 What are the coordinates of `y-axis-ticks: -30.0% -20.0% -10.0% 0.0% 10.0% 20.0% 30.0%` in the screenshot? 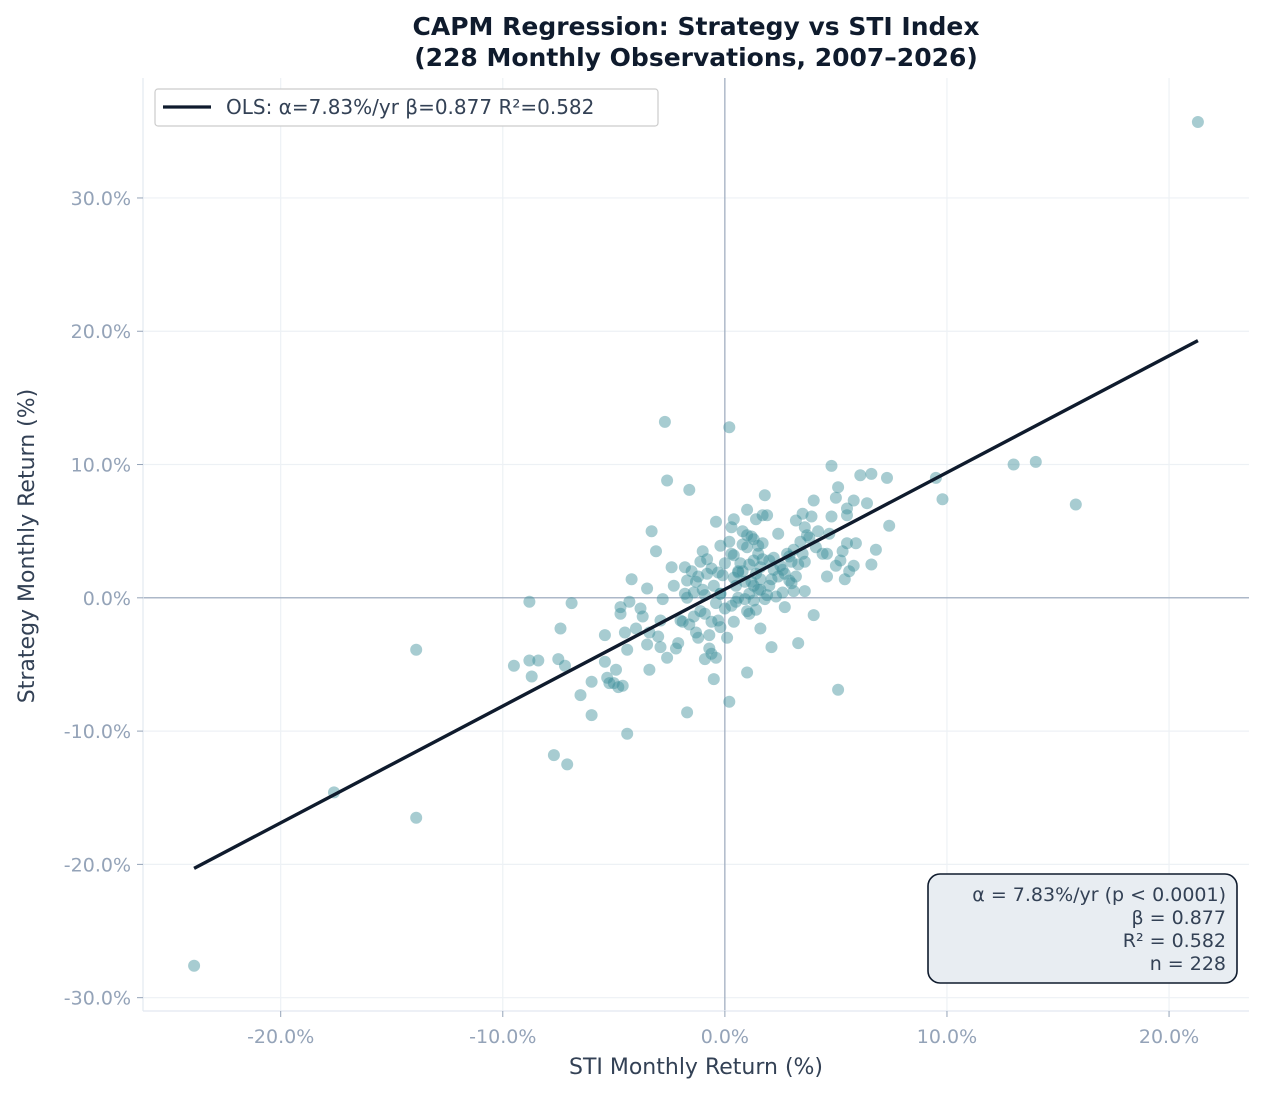 It's located at (103, 599).